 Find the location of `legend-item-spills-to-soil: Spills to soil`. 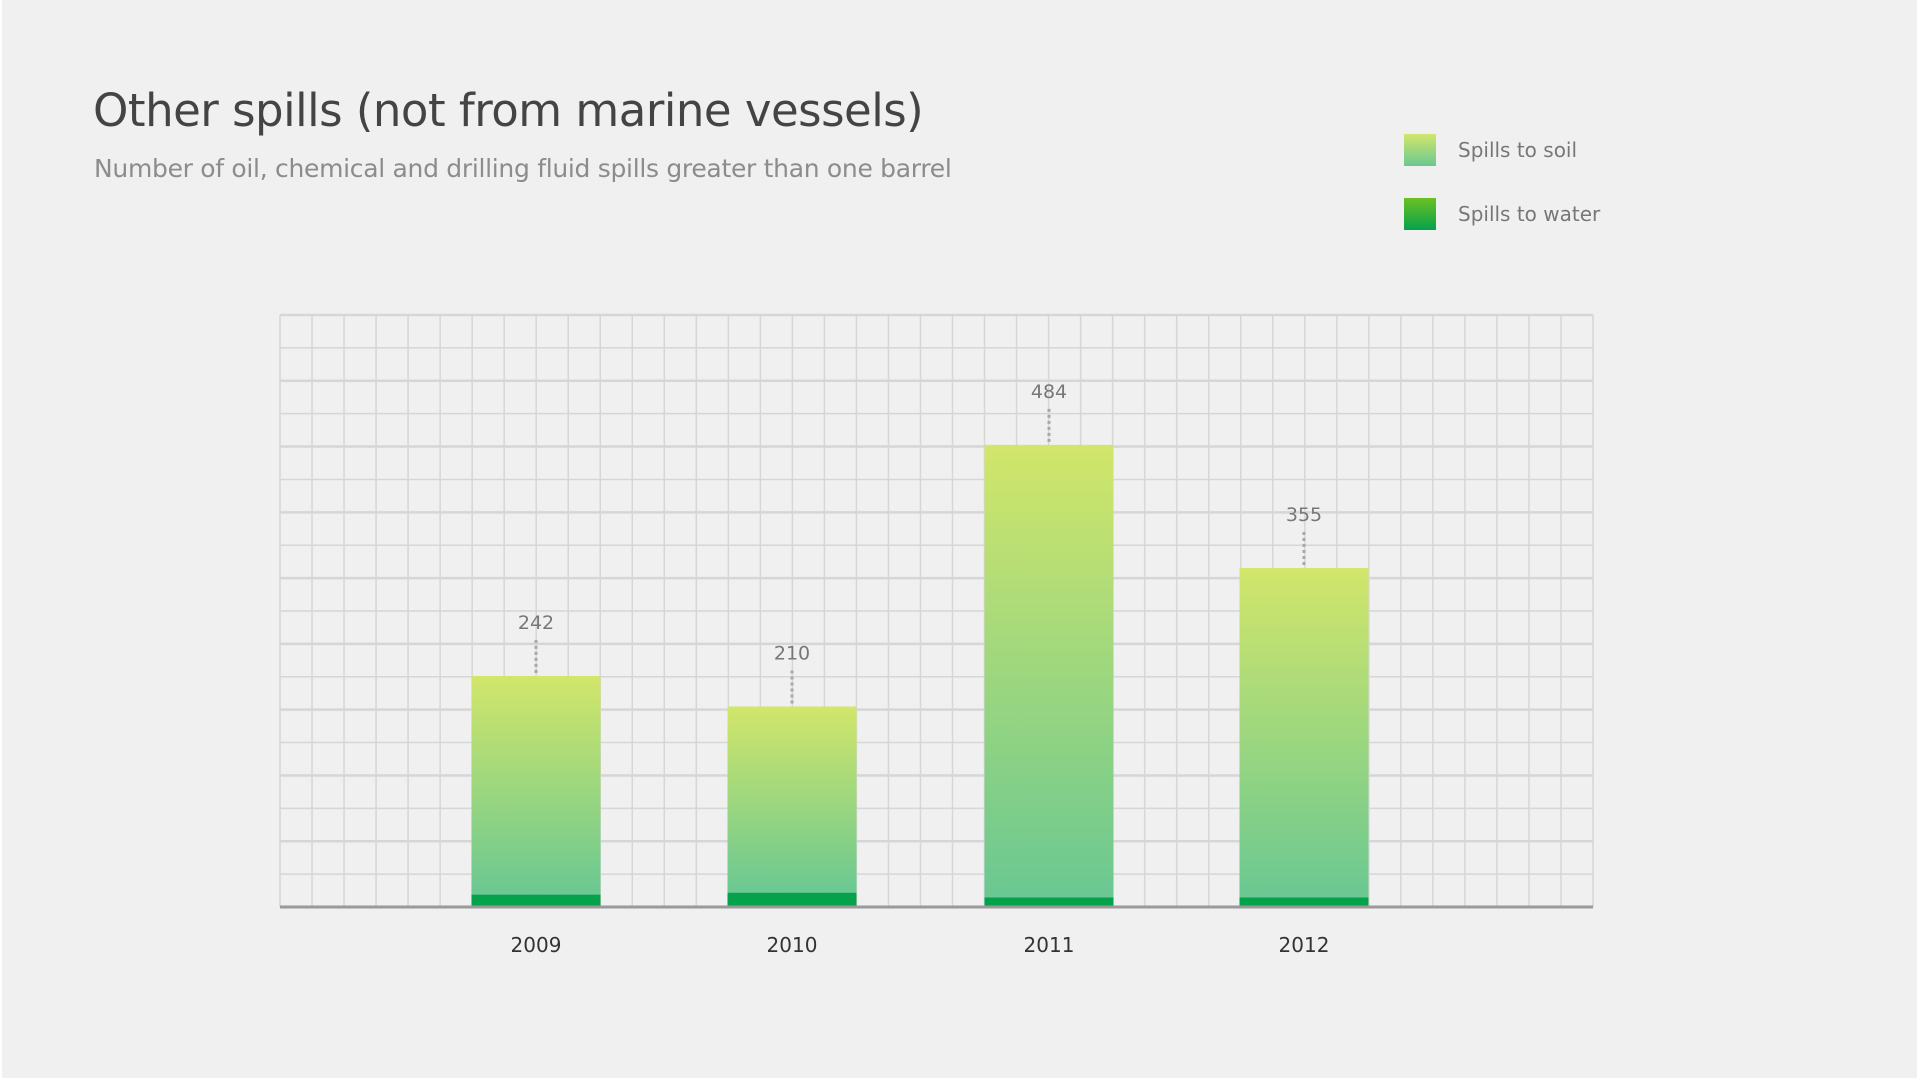

legend-item-spills-to-soil: Spills to soil is located at coordinates (1490, 150).